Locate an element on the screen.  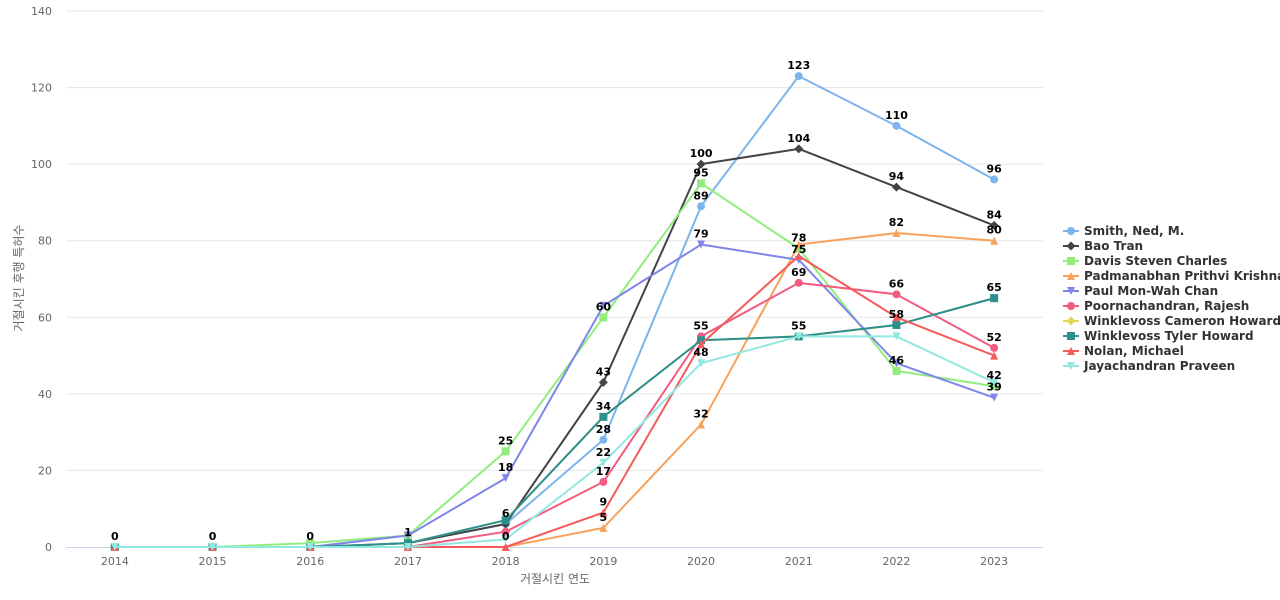
legend-label: Padmanabhan Prithvi Krishnan is located at coordinates (1182, 276).